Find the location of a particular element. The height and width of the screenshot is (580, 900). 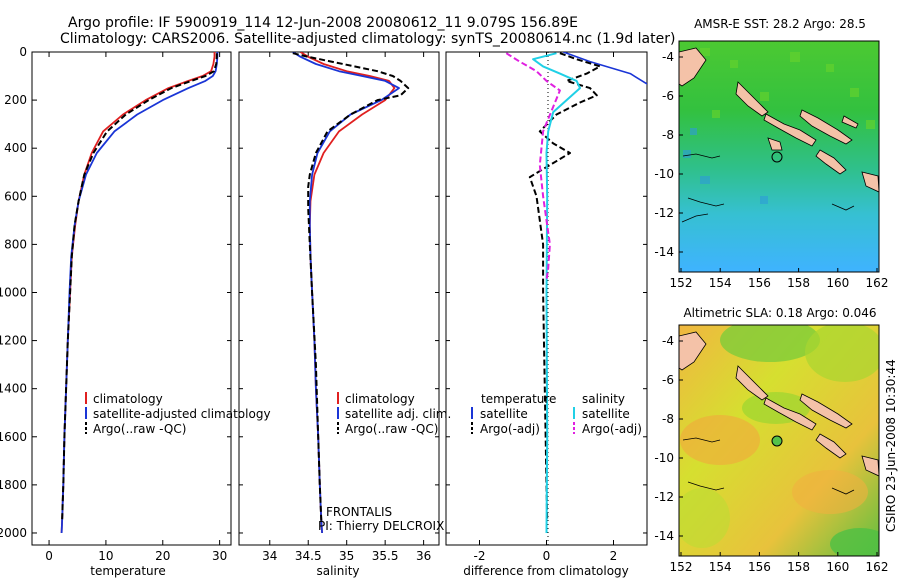

legend-label-temp-satellite: satellite is located at coordinates (504, 414).